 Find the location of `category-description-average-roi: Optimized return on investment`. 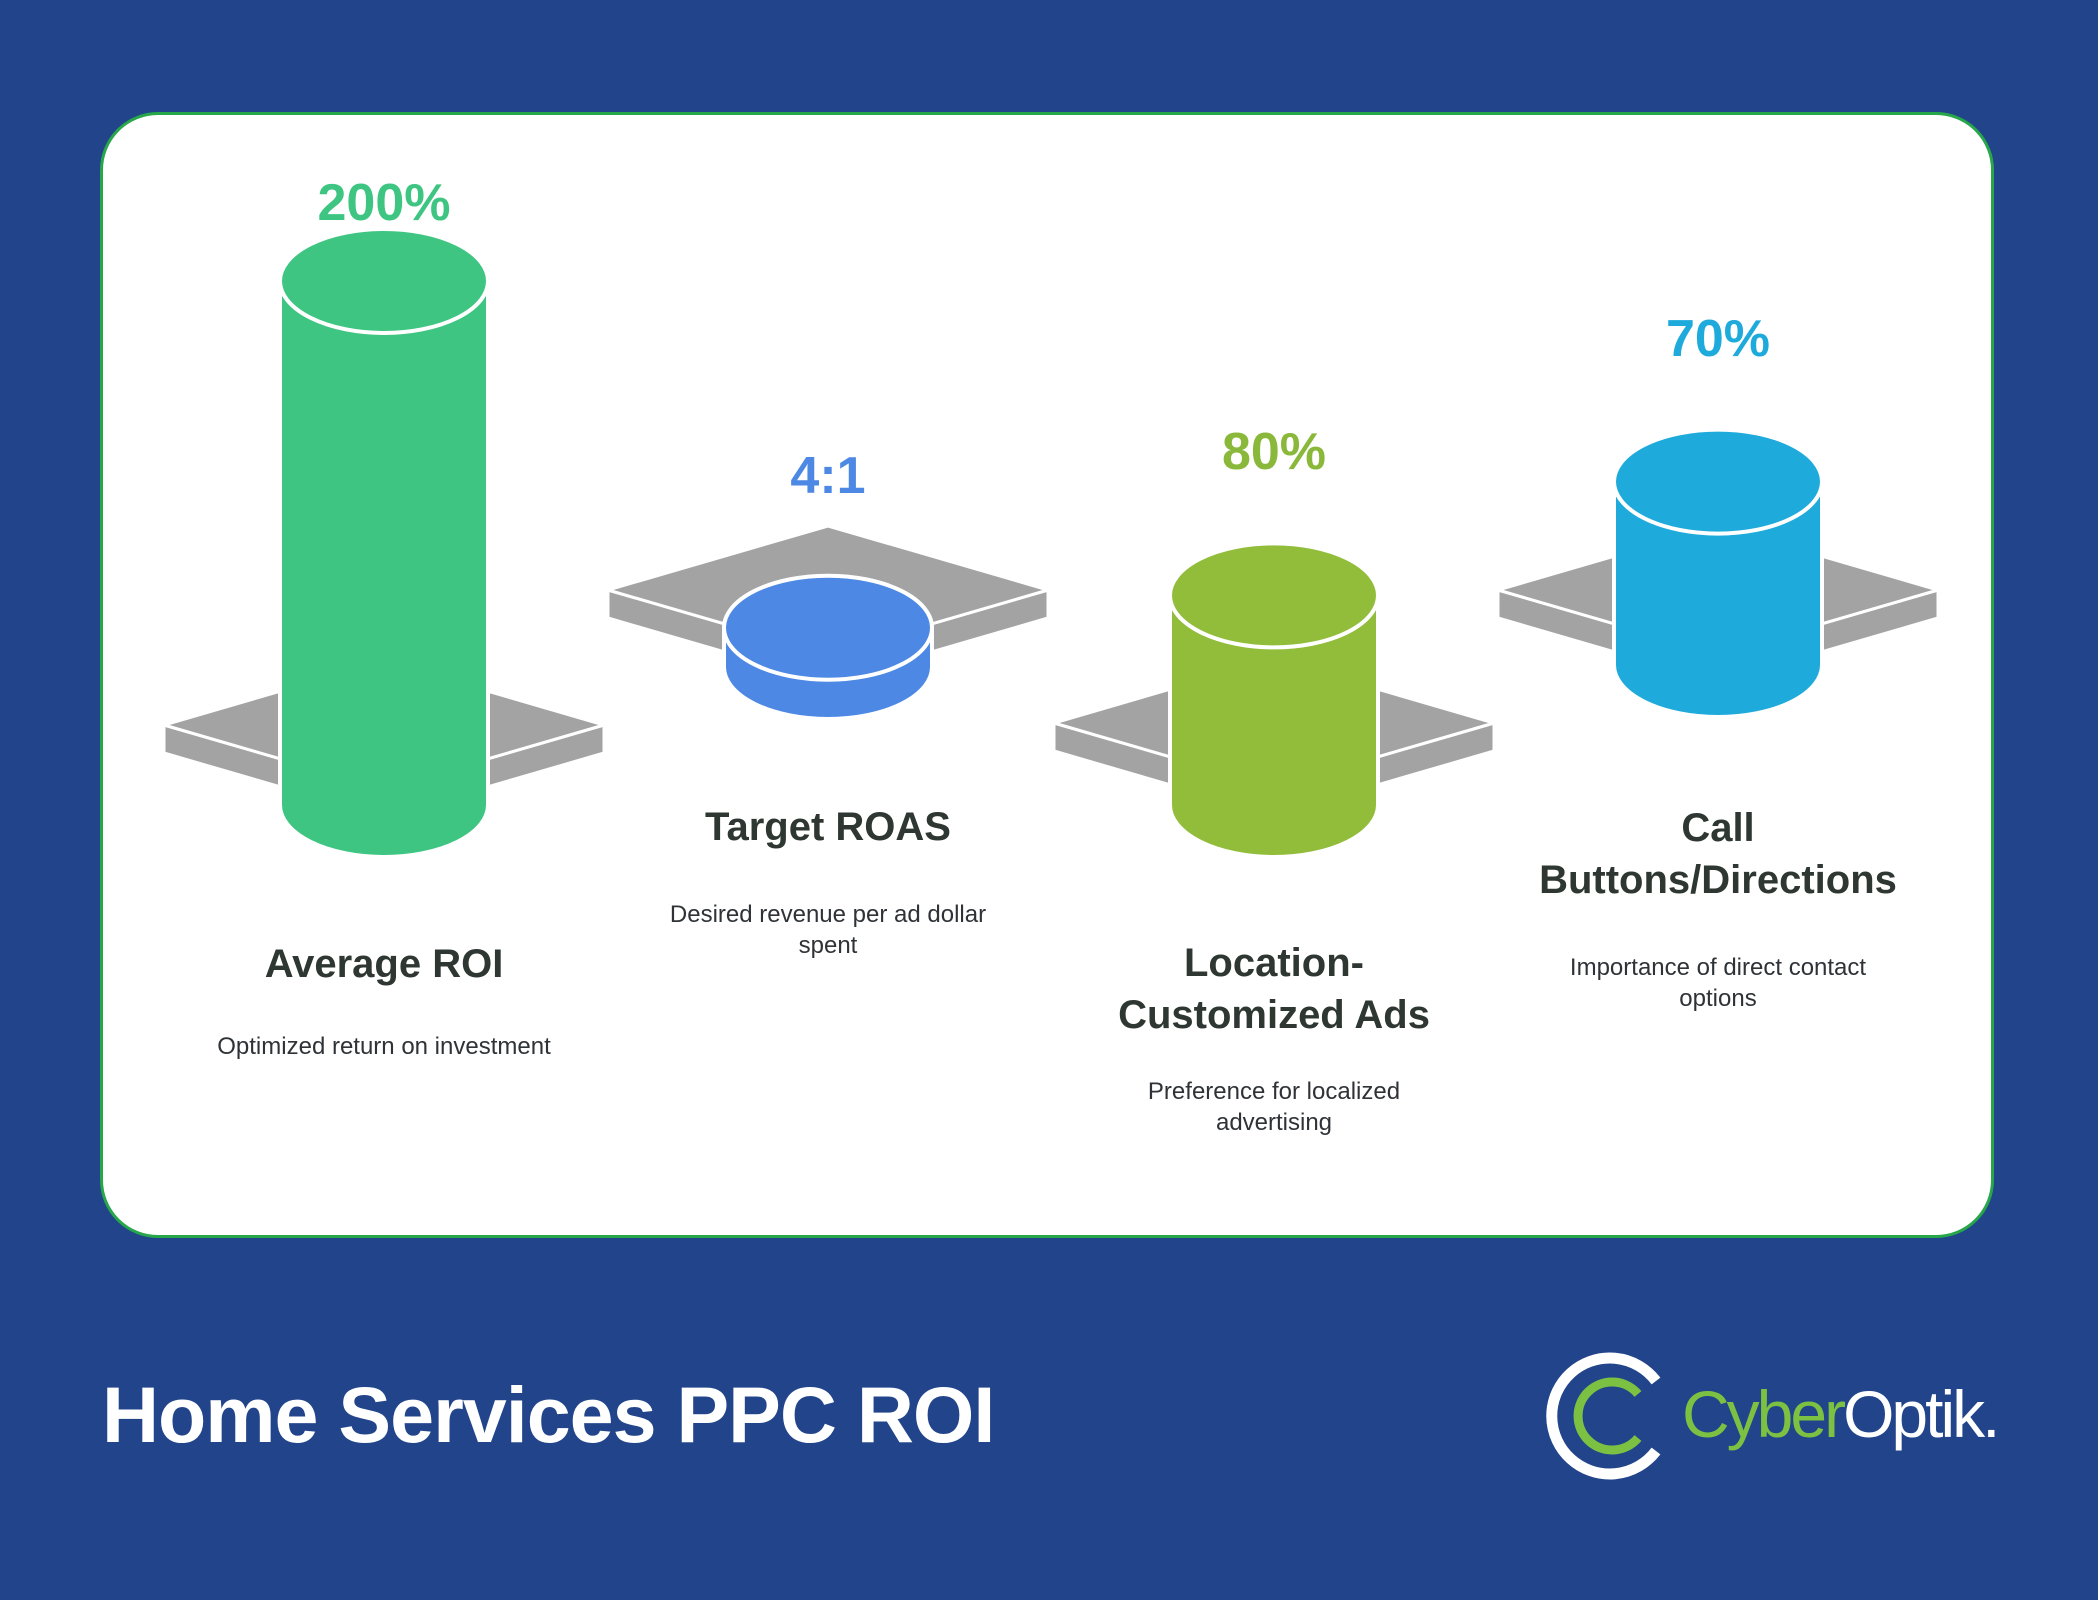

category-description-average-roi: Optimized return on investment is located at coordinates (384, 1046).